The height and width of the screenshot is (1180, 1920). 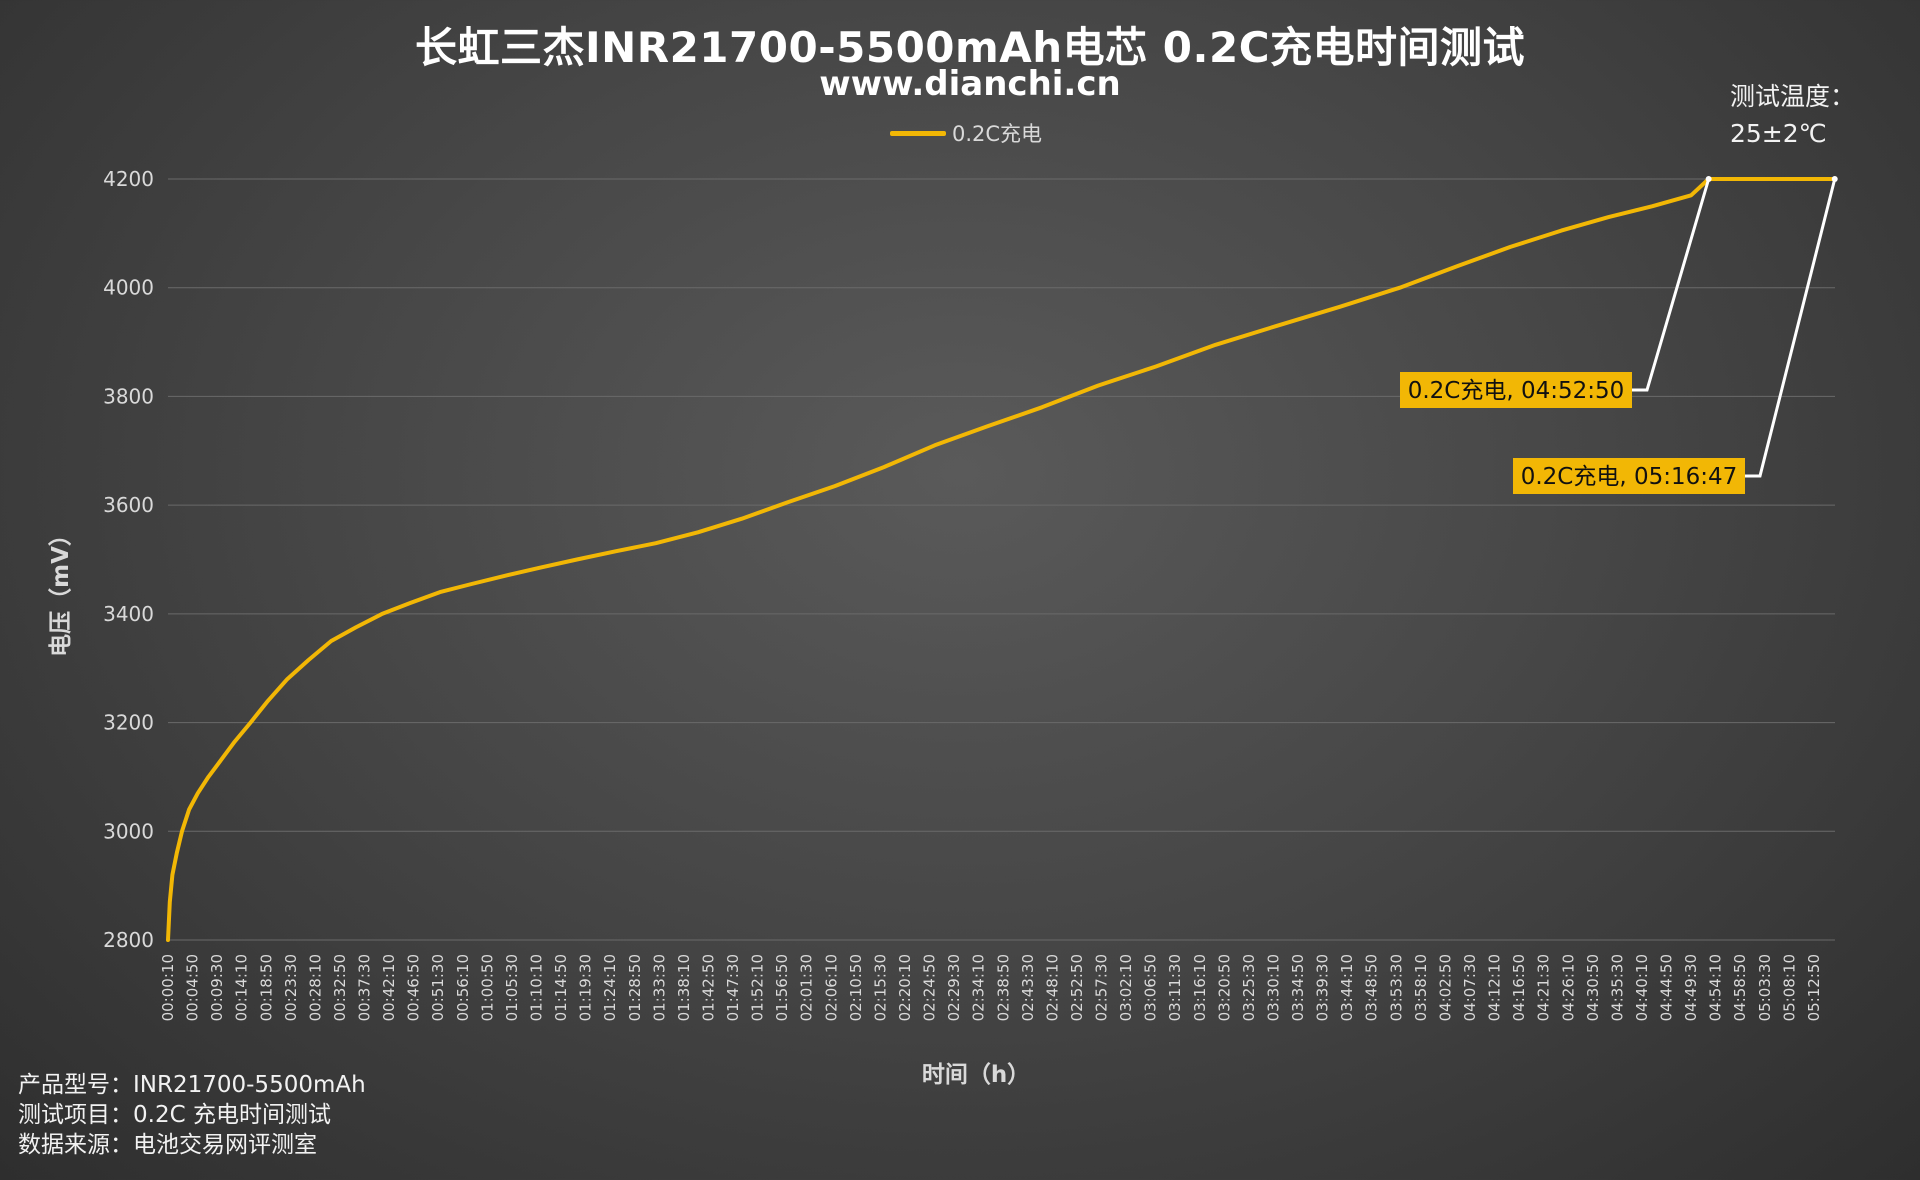 I want to click on y-tick-label: 2800, so click(x=128, y=940).